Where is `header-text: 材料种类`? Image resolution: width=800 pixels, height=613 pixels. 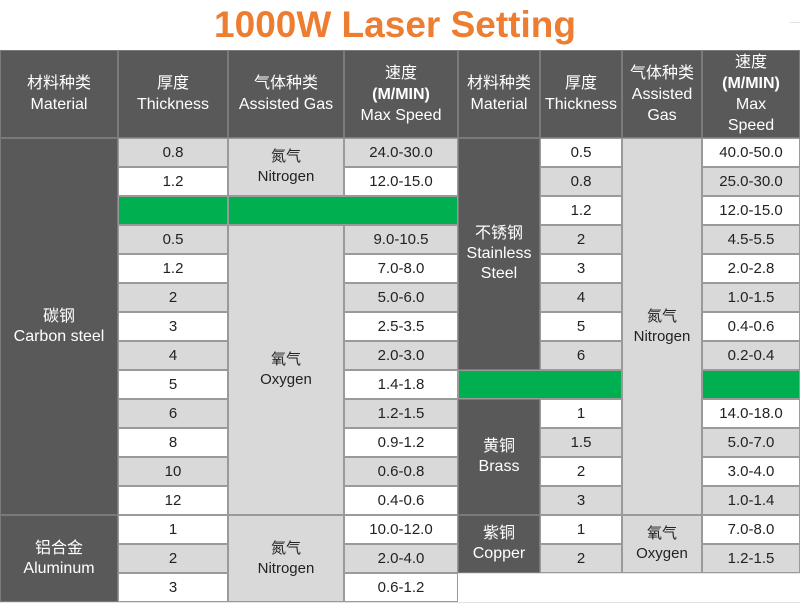 header-text: 材料种类 is located at coordinates (498, 83).